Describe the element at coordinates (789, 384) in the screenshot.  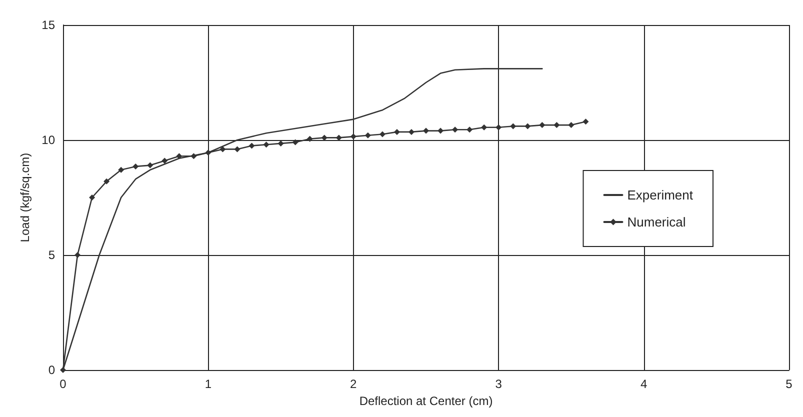
I see `x-tick-label: 5` at that location.